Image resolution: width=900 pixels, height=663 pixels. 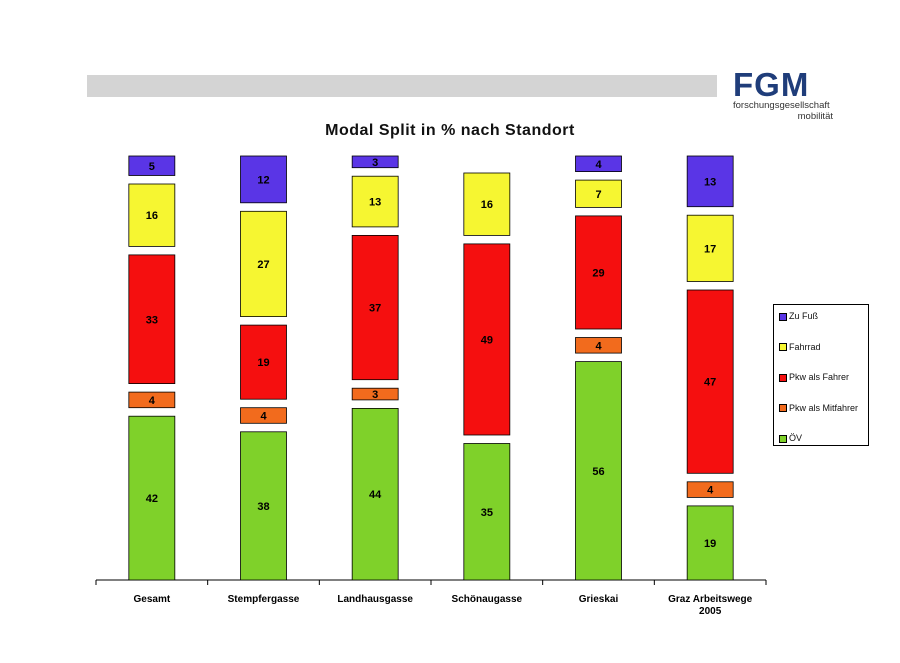 What do you see at coordinates (824, 407) in the screenshot?
I see `legend-label: Pkw als Mitfahrer` at bounding box center [824, 407].